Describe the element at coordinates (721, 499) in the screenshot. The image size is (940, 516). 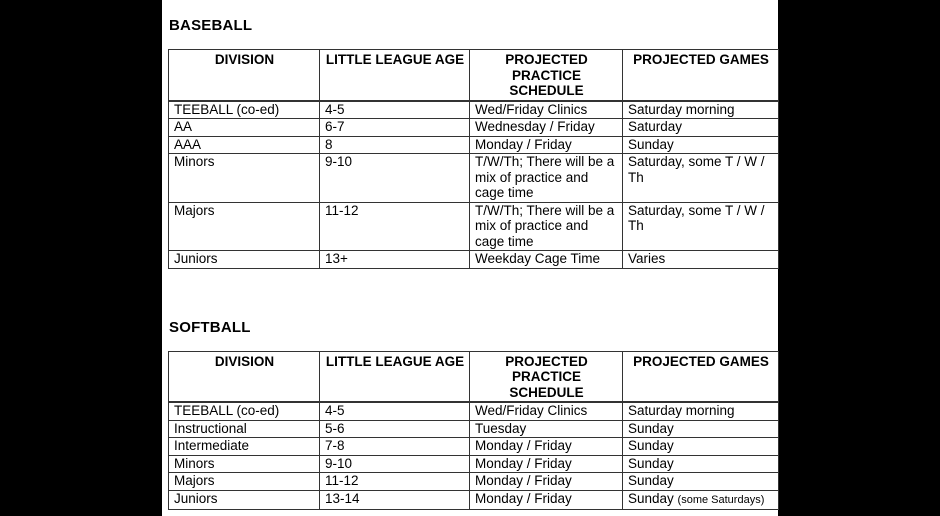
I see `cell-note: (some Saturdays)` at that location.